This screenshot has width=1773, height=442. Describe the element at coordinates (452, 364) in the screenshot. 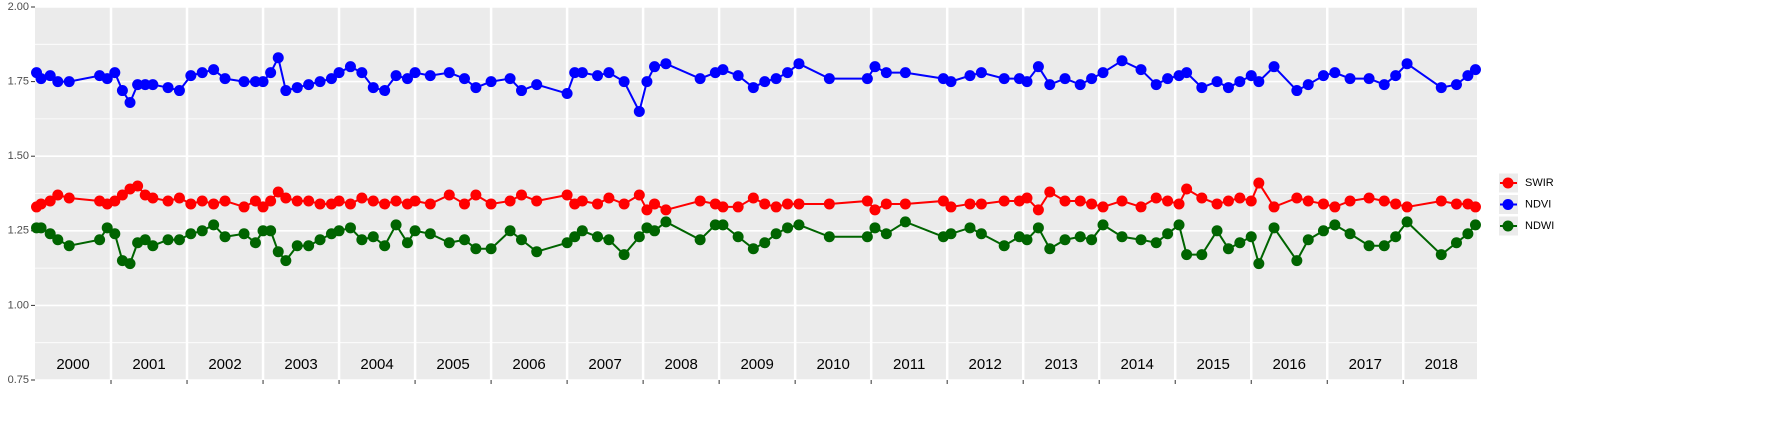

I see `year-label: 2005` at that location.